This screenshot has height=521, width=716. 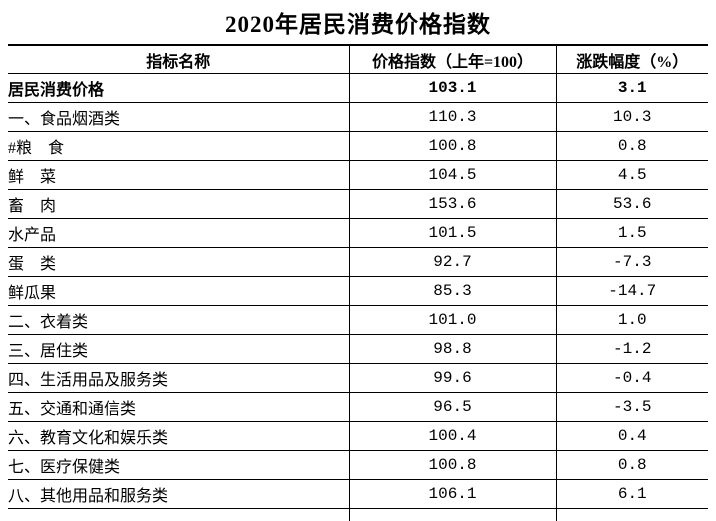 What do you see at coordinates (452, 320) in the screenshot?
I see `price-index-value: 101.0` at bounding box center [452, 320].